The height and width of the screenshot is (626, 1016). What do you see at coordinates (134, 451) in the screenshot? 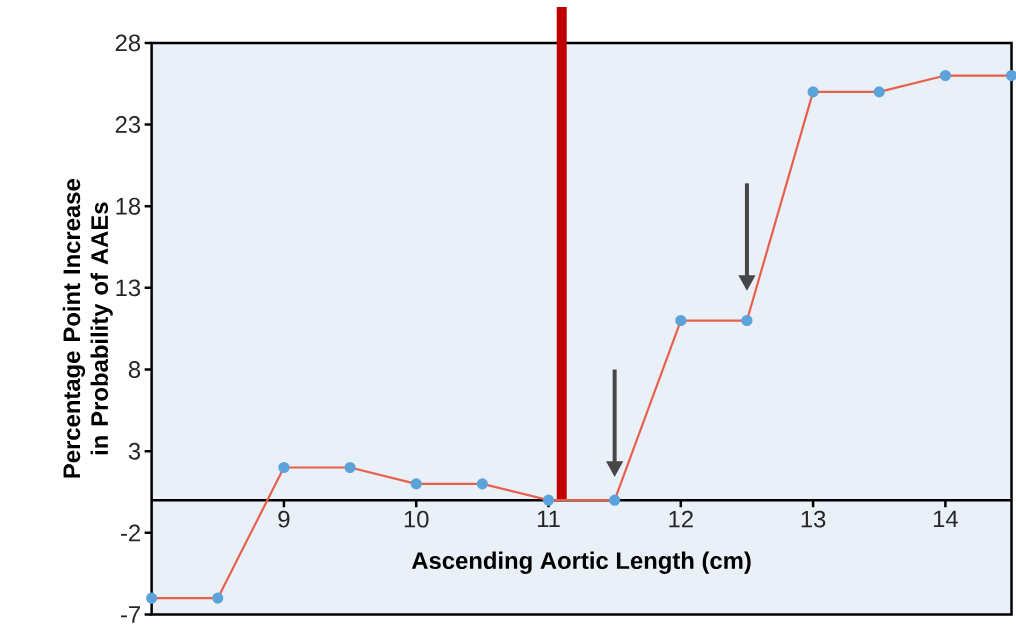
I see `y-tick-label: 3` at bounding box center [134, 451].